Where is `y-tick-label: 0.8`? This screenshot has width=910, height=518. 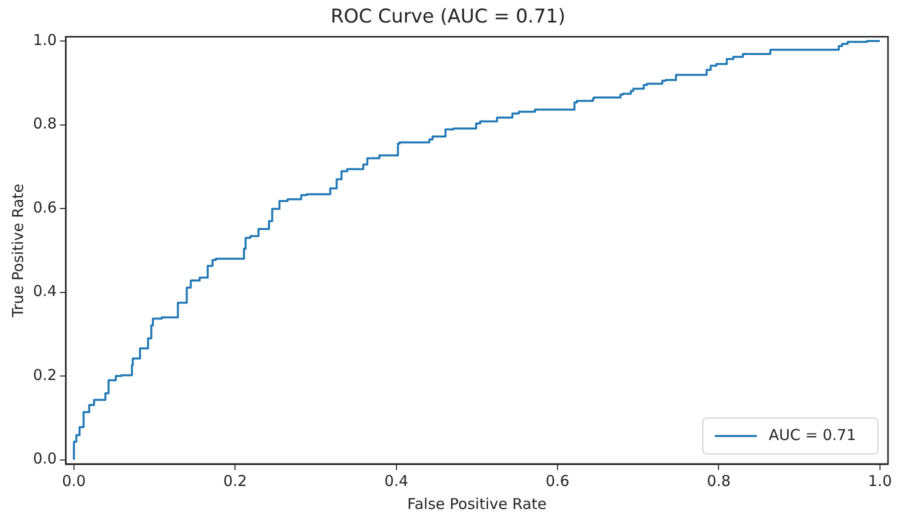
y-tick-label: 0.8 is located at coordinates (44, 123).